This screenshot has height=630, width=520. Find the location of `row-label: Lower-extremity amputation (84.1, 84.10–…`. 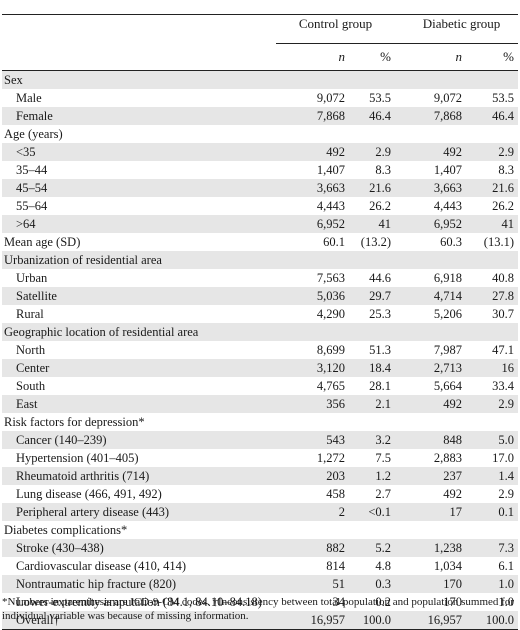

row-label: Lower-extremity amputation (84.1, 84.10–… is located at coordinates (139, 602).